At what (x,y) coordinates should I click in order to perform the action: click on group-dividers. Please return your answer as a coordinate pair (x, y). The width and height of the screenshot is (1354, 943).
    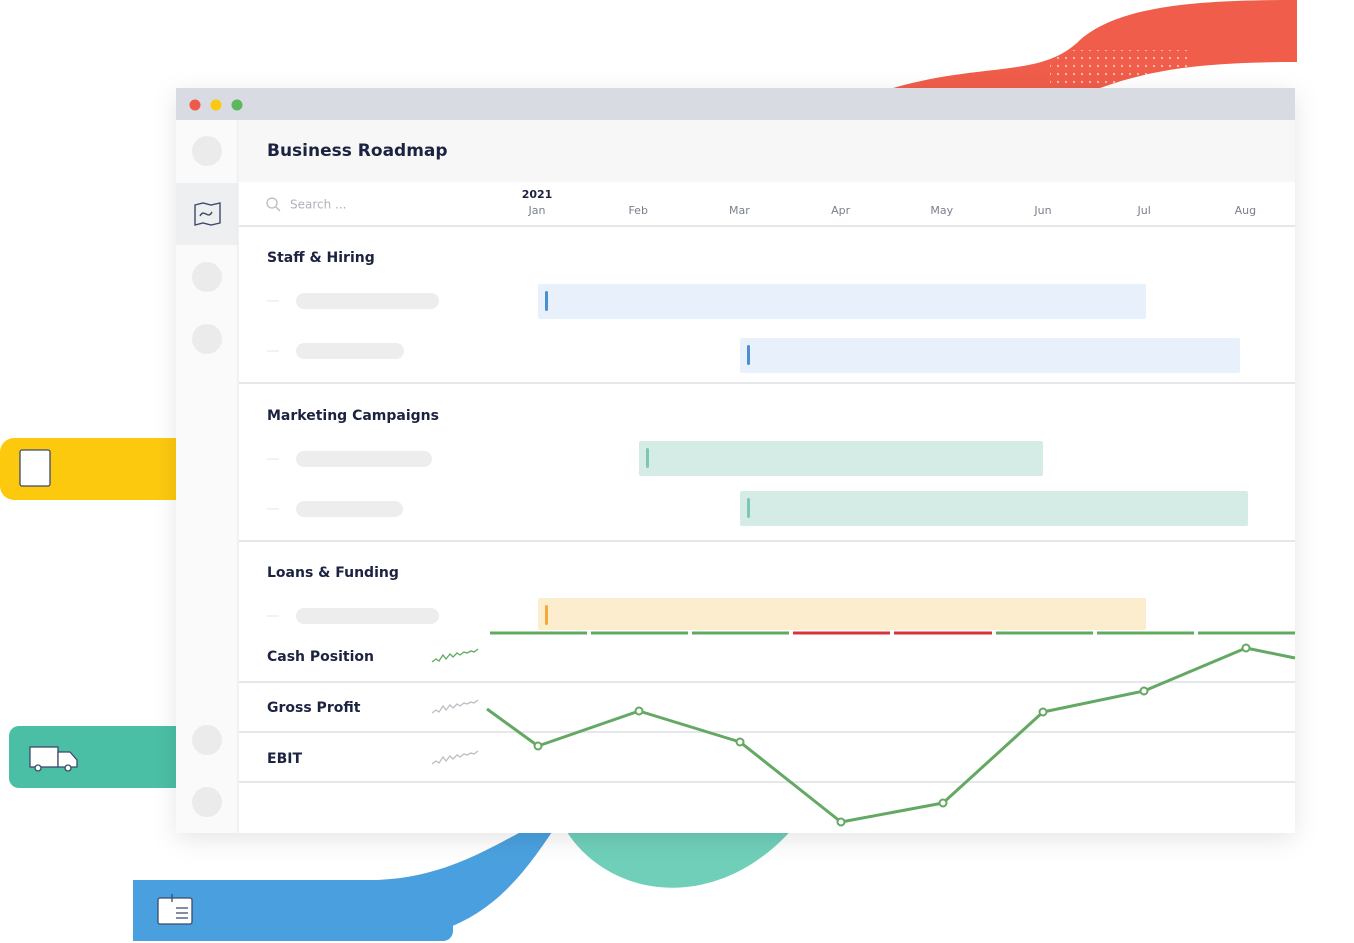
    Looking at the image, I should click on (767, 462).